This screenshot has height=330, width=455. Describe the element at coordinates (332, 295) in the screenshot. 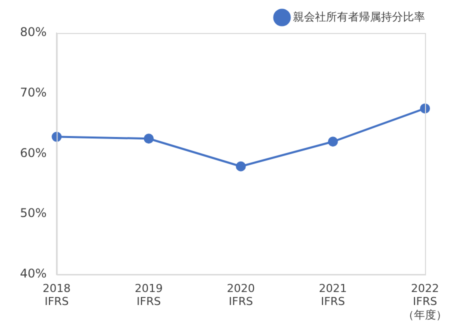

I see `x-tick-label: 2021 IFRS` at that location.